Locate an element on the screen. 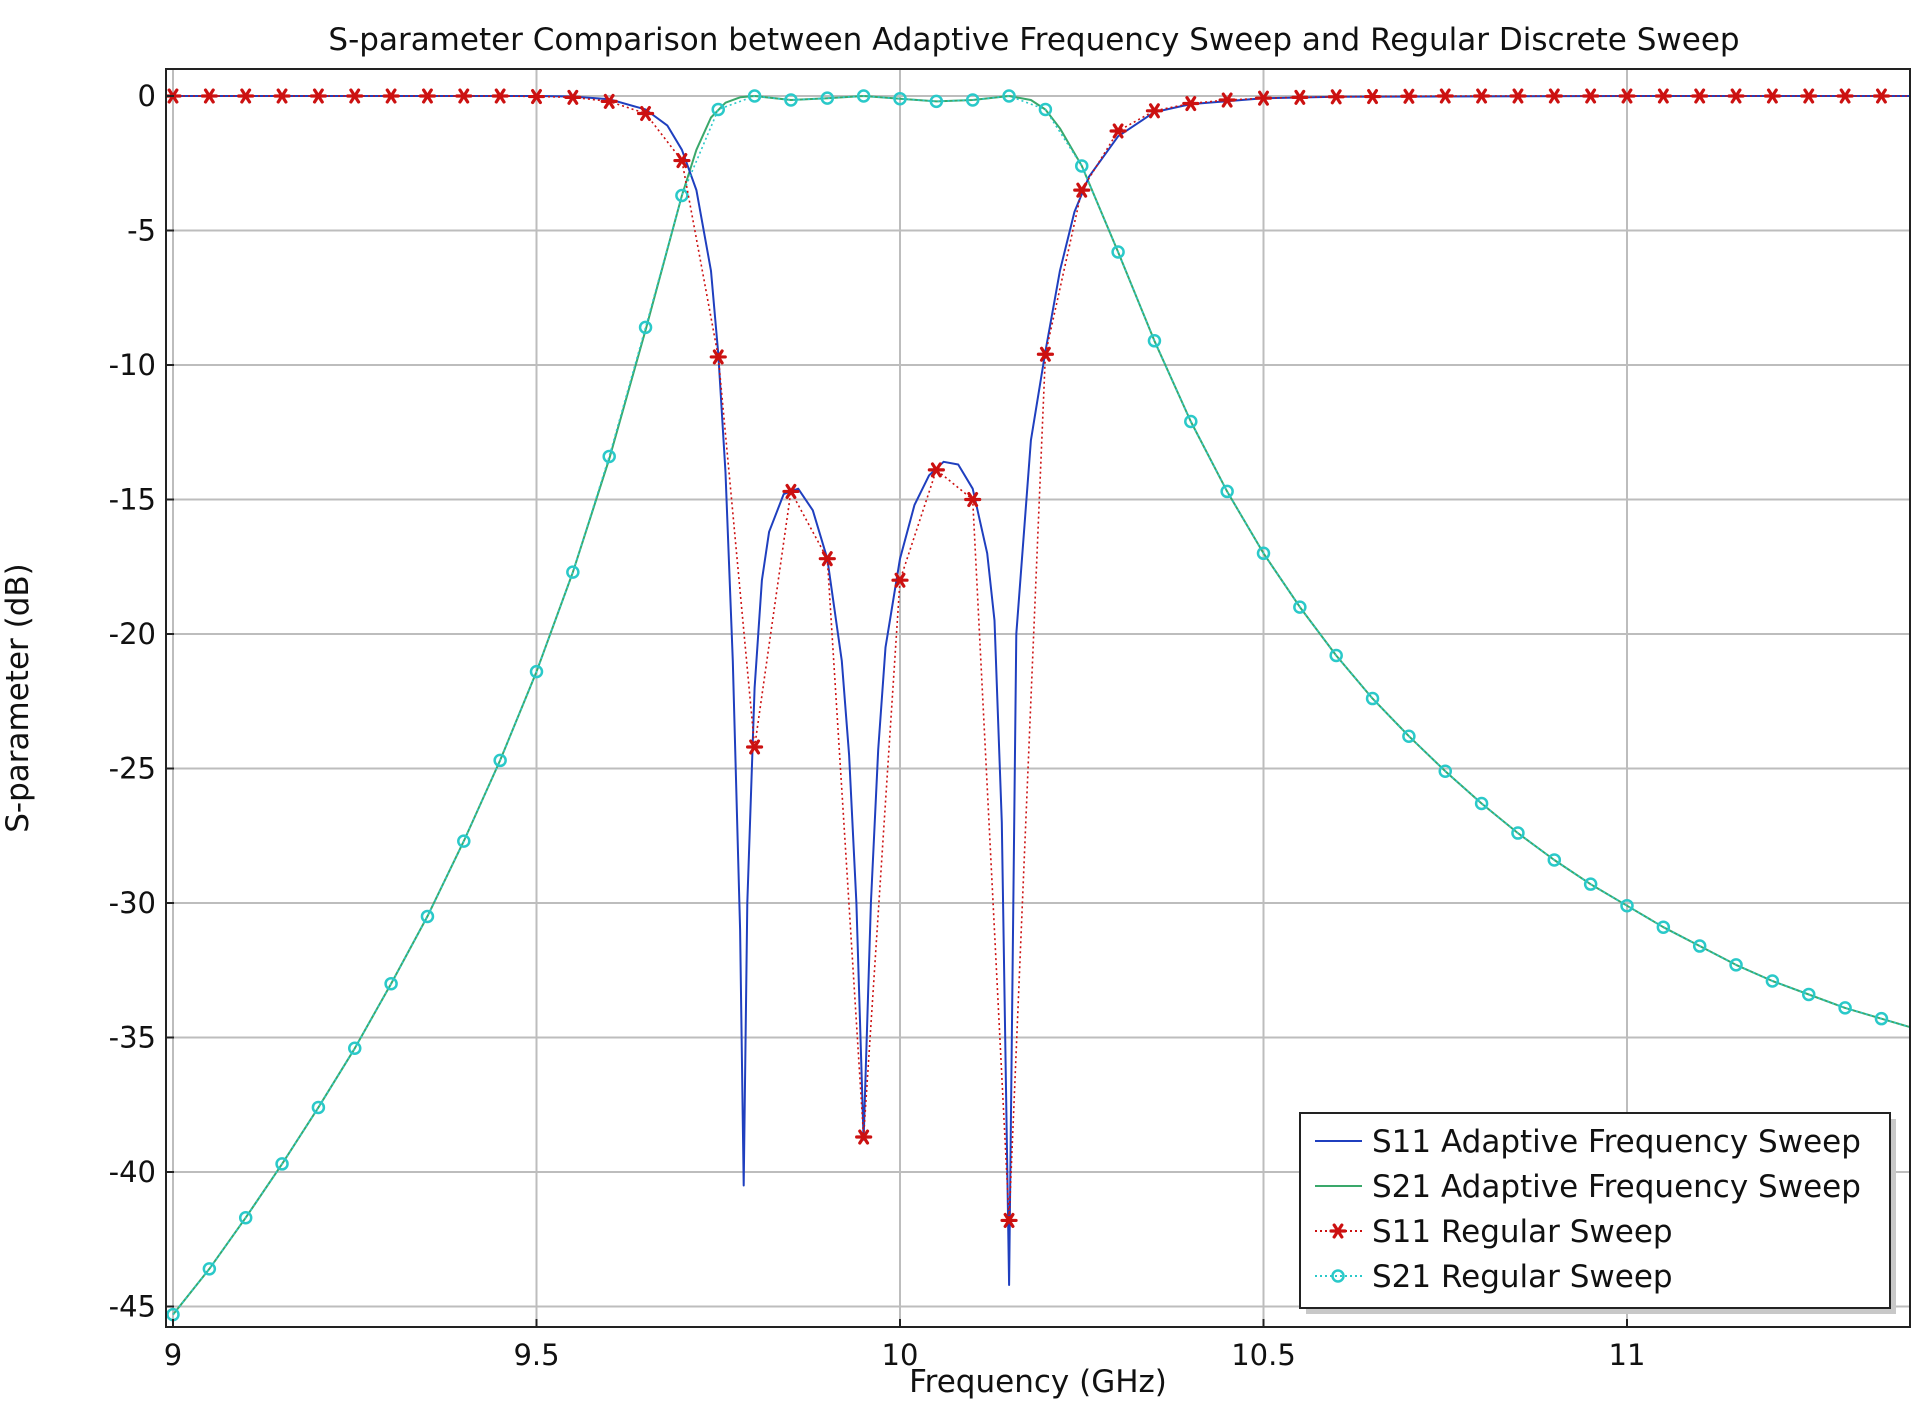 This screenshot has width=1920, height=1407. legend-label: S11 Adaptive Frequency Sweep is located at coordinates (1616, 1142).